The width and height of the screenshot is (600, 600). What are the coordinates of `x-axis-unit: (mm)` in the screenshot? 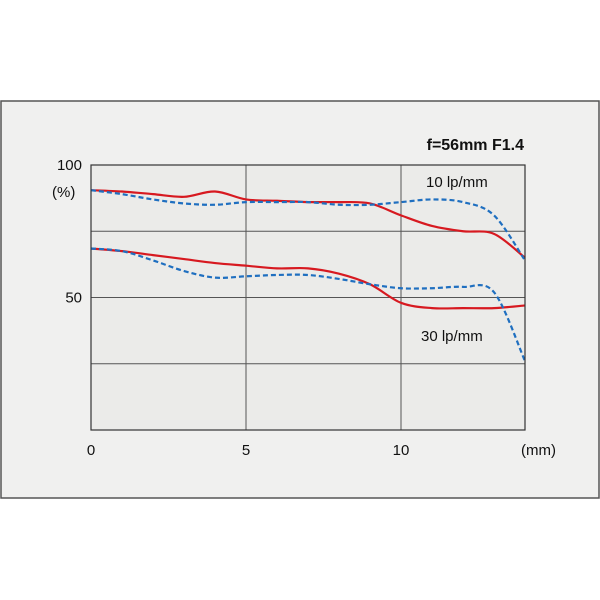 It's located at (538, 450).